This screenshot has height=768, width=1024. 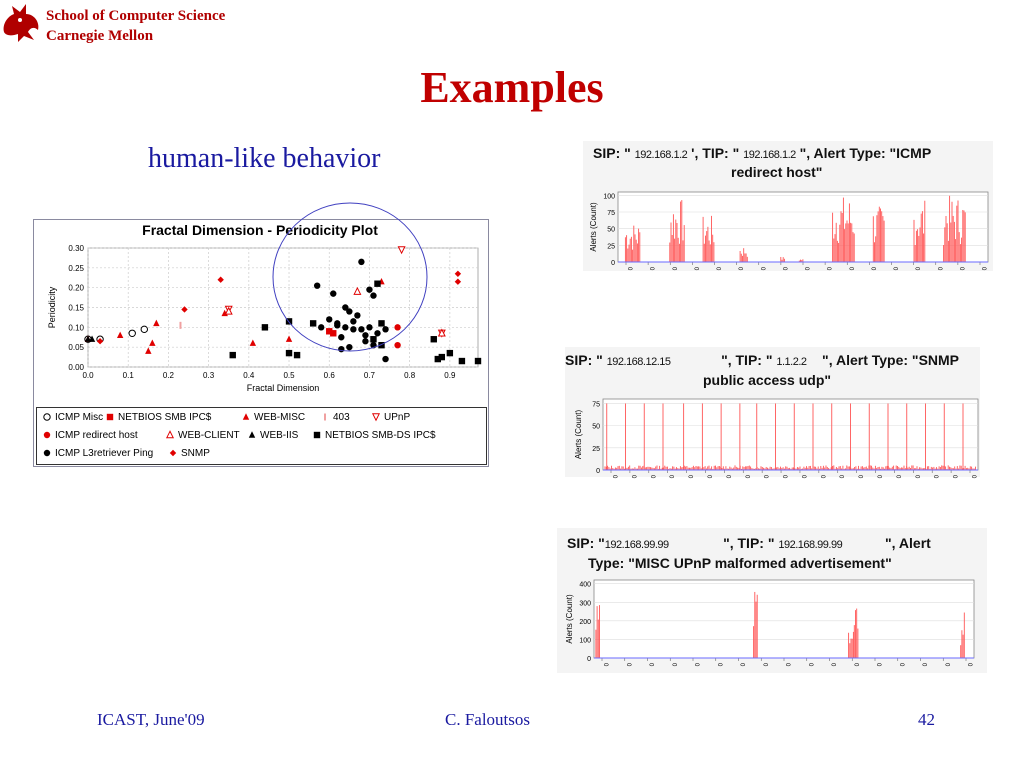 What do you see at coordinates (165, 417) in the screenshot?
I see `legend-label: NETBIOS SMB IPC$` at bounding box center [165, 417].